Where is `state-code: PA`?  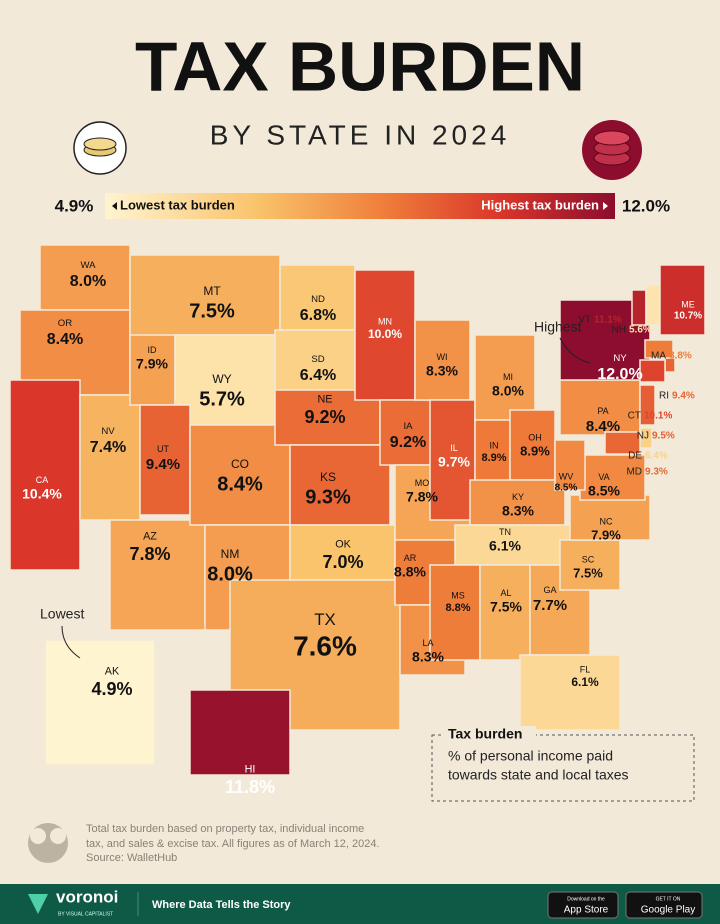
state-code: PA is located at coordinates (602, 411).